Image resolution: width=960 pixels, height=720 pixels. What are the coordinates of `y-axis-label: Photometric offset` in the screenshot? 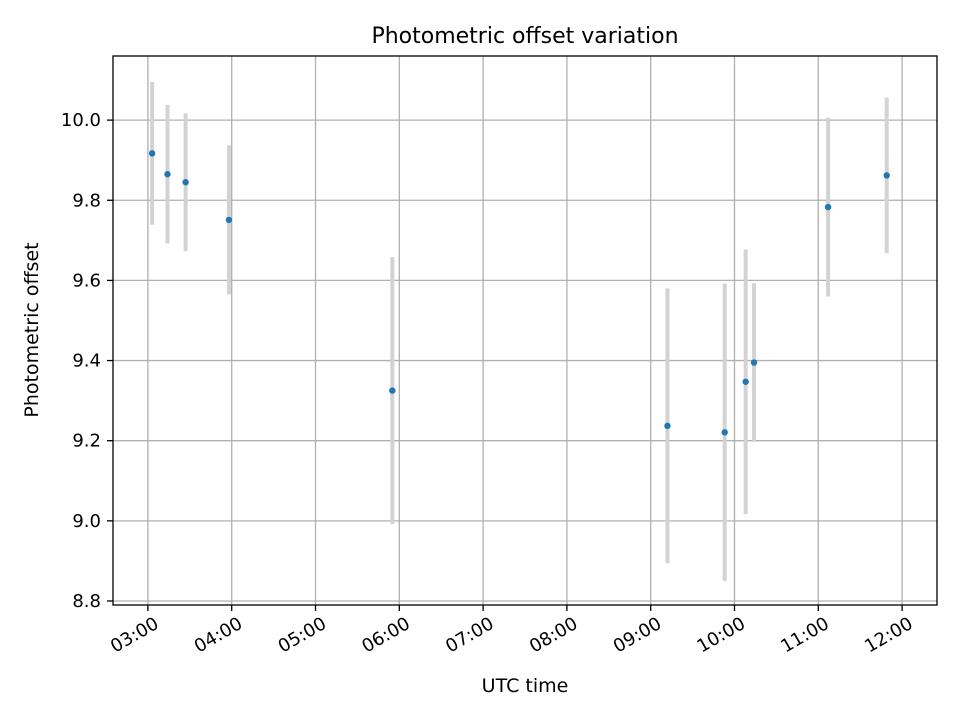 It's located at (32, 329).